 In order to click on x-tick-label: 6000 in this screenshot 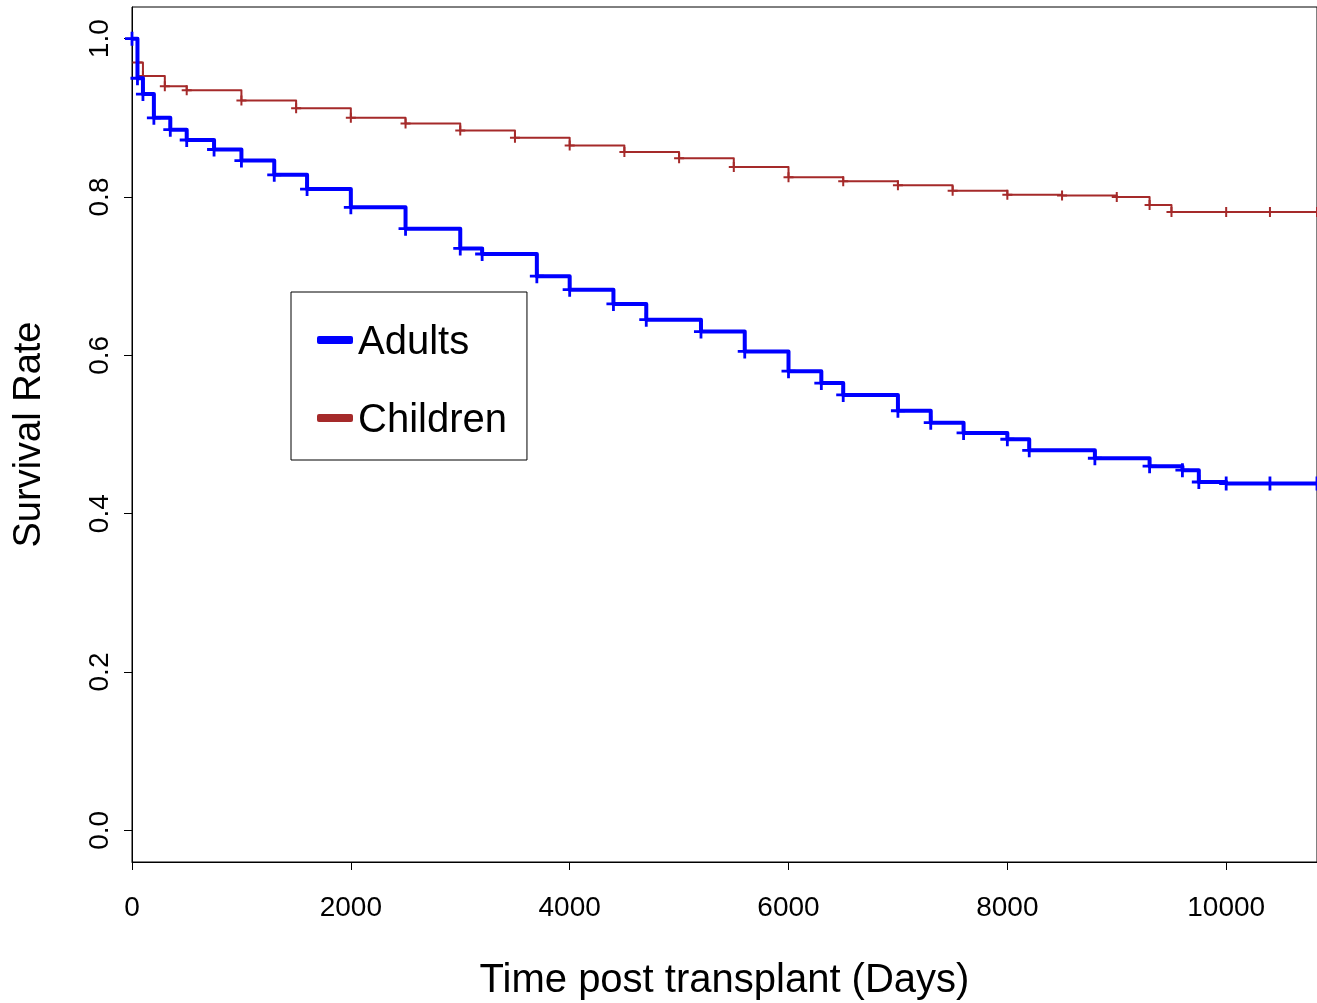, I will do `click(788, 906)`.